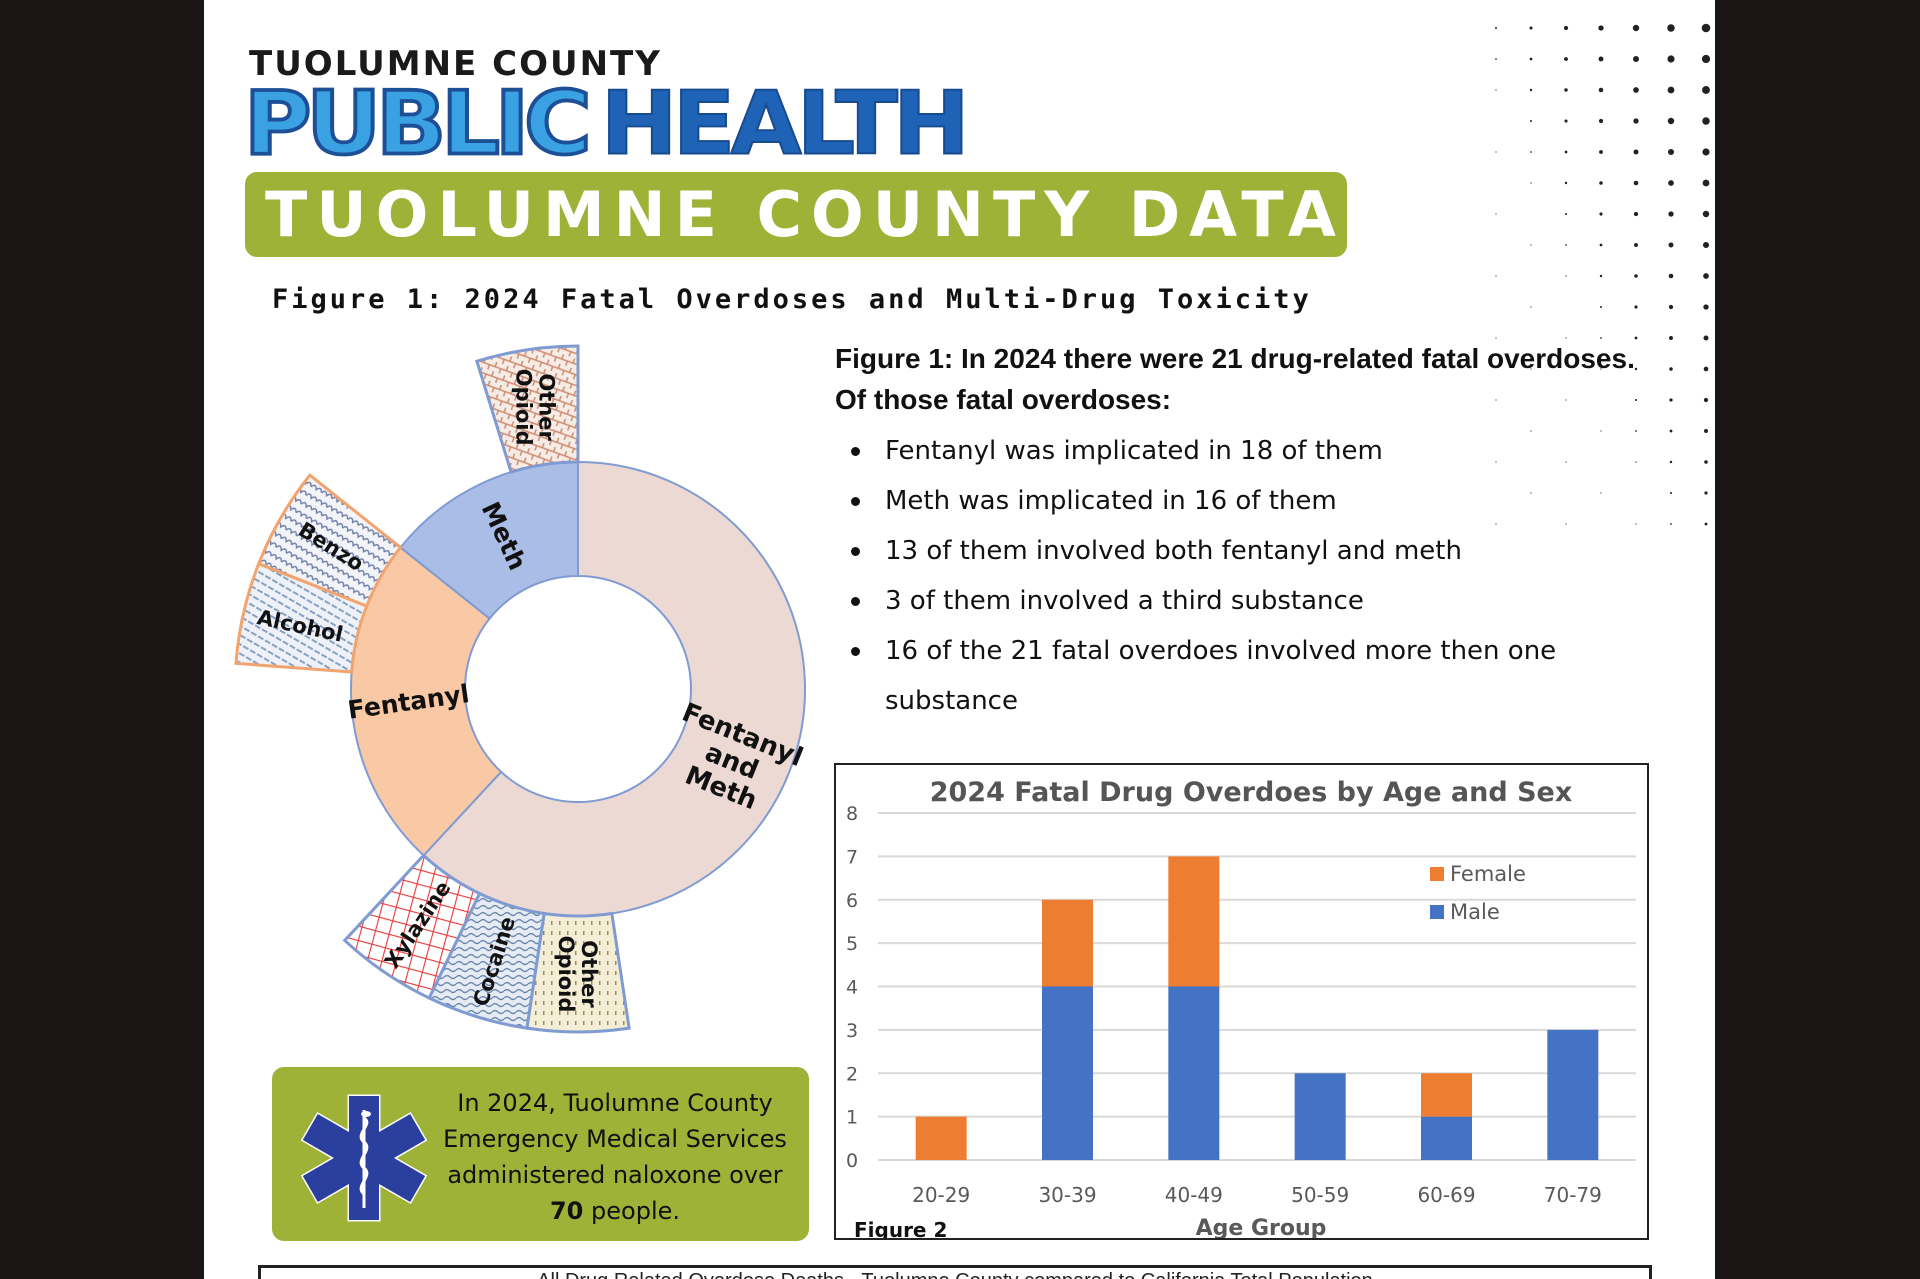 Image resolution: width=1920 pixels, height=1279 pixels. What do you see at coordinates (1446, 1195) in the screenshot?
I see `x-tick-label: 60-69` at bounding box center [1446, 1195].